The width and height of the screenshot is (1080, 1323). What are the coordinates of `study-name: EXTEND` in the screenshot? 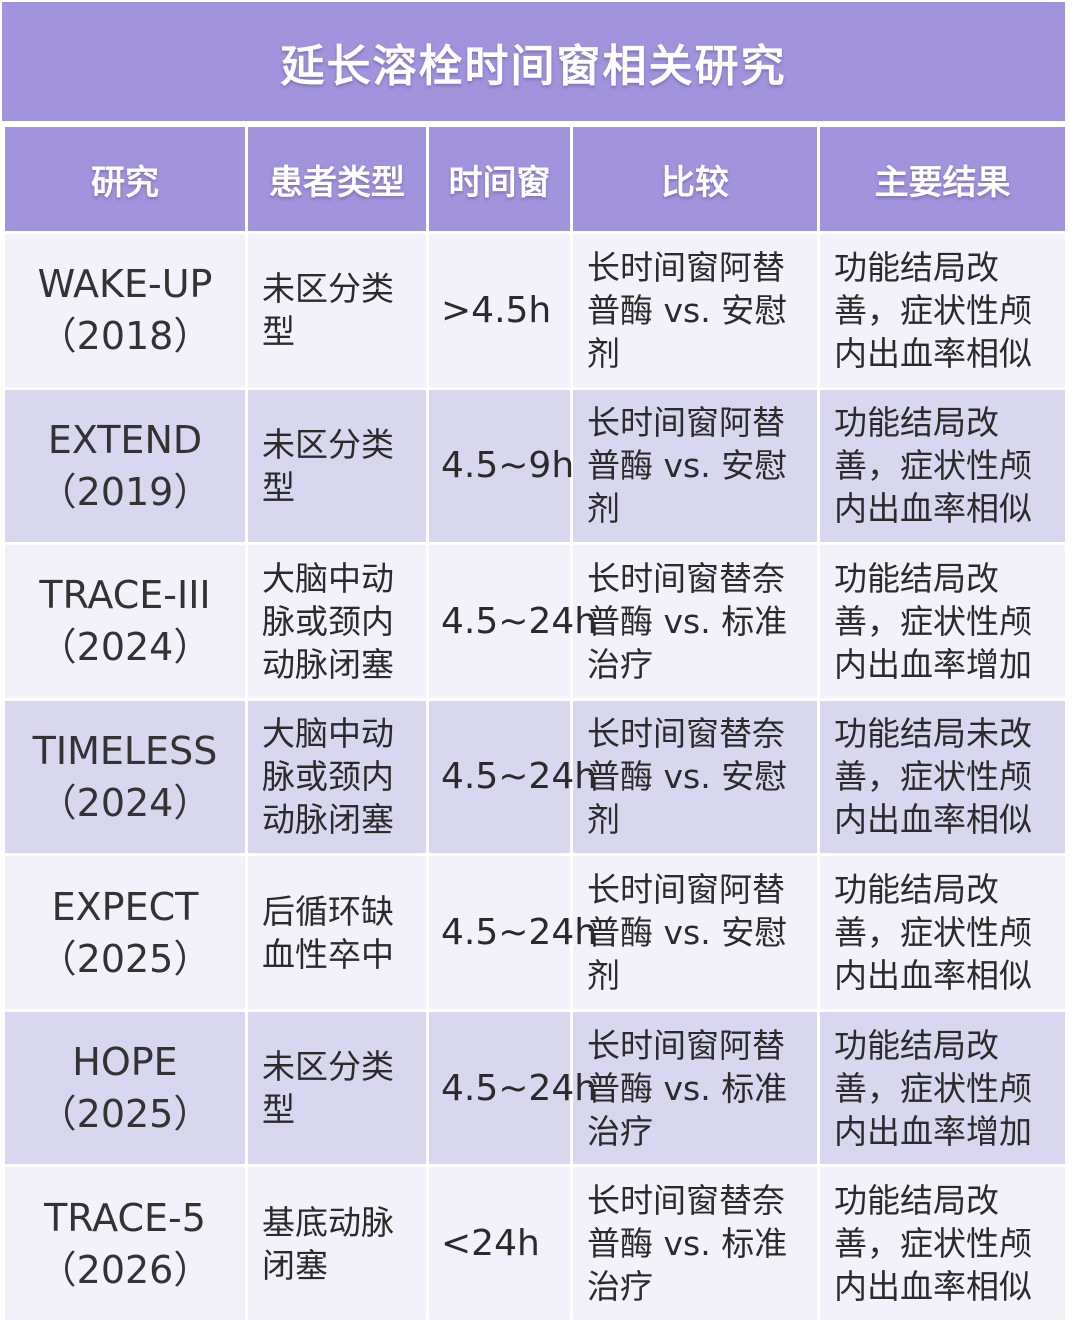 It's located at (125, 439).